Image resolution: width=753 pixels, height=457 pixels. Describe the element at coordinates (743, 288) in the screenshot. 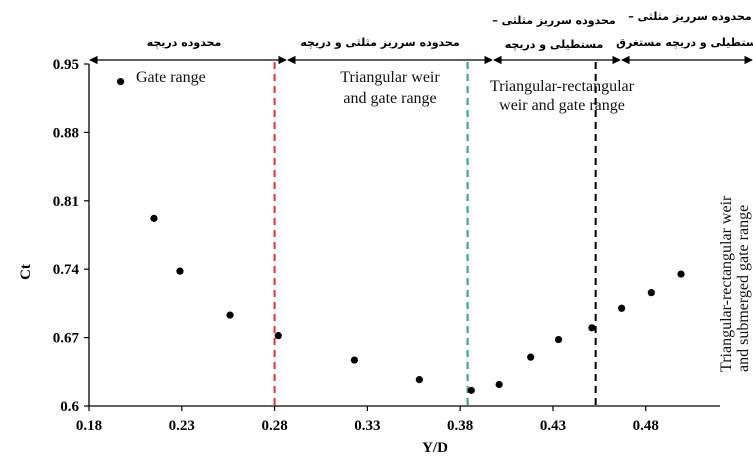

I see `region-submerged-label-en-2: and submerged gate range` at that location.